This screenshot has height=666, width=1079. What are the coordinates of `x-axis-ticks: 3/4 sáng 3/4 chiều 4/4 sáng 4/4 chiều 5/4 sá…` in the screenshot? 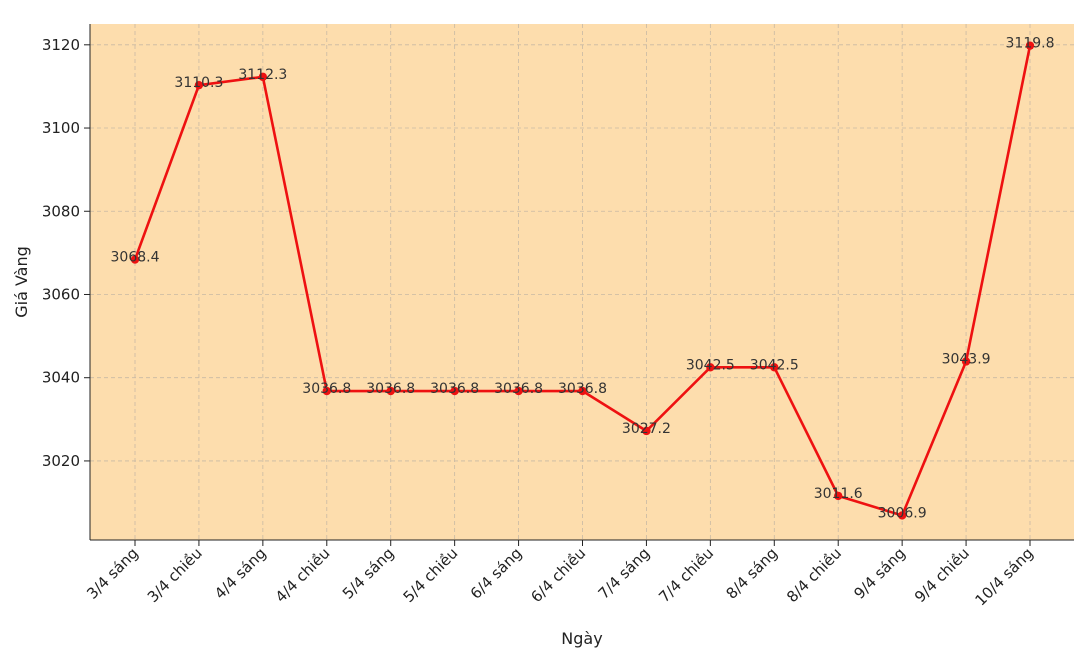 It's located at (560, 575).